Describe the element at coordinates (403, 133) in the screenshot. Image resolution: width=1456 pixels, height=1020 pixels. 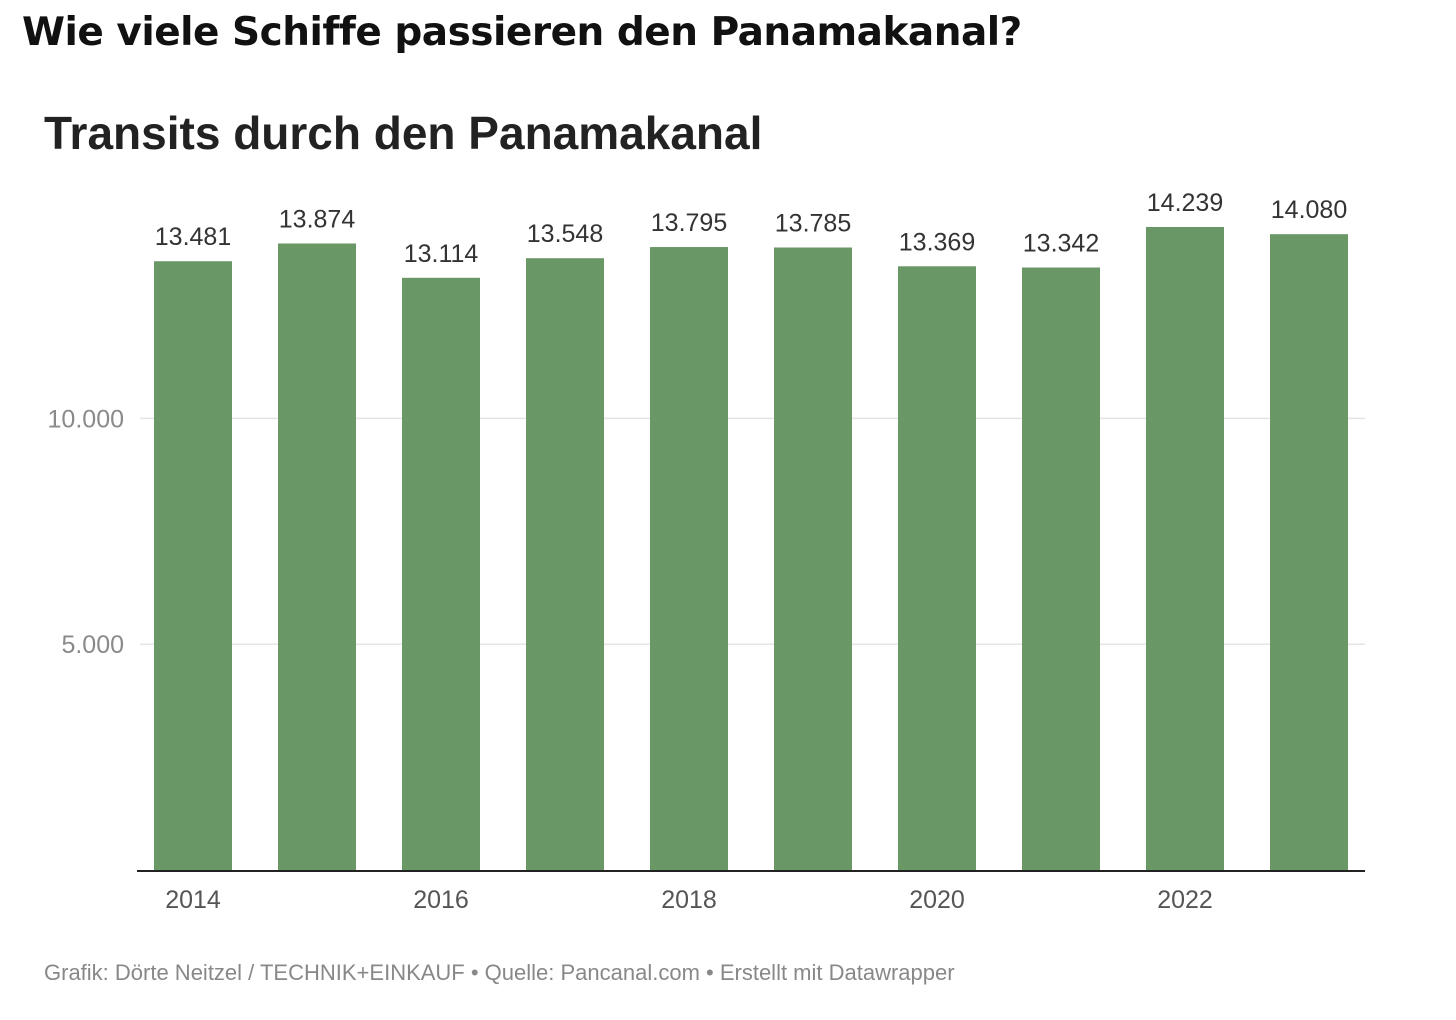
I see `chart-title: Transits durch den Panamakanal` at that location.